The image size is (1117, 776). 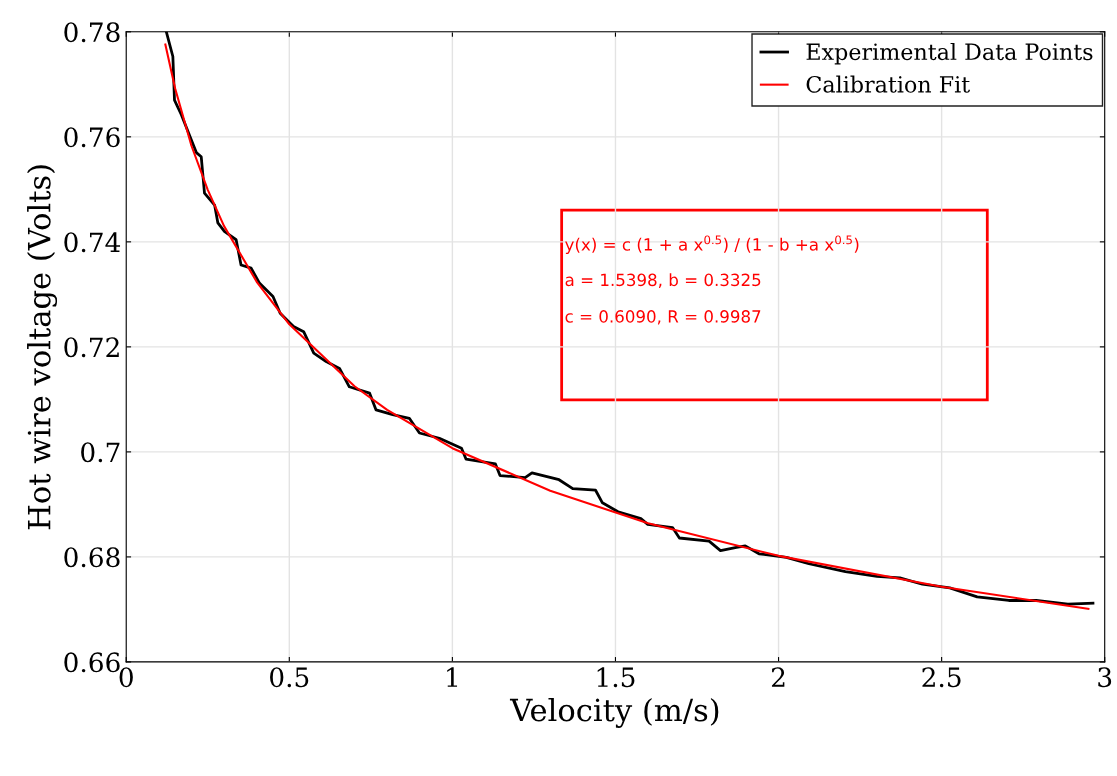 I want to click on legend-label: Calibration Fit, so click(x=888, y=84).